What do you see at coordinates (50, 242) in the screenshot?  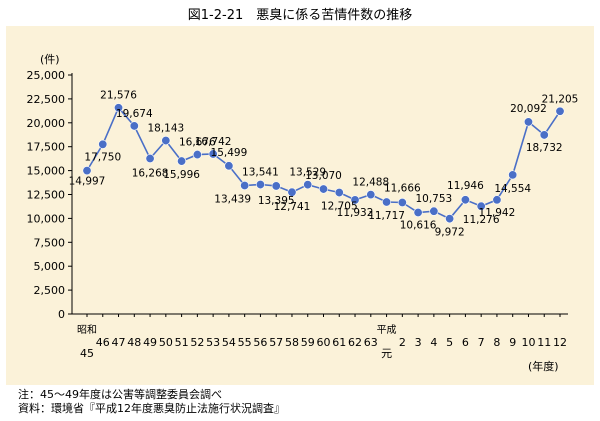 I see `y-tick-label: 7,500` at bounding box center [50, 242].